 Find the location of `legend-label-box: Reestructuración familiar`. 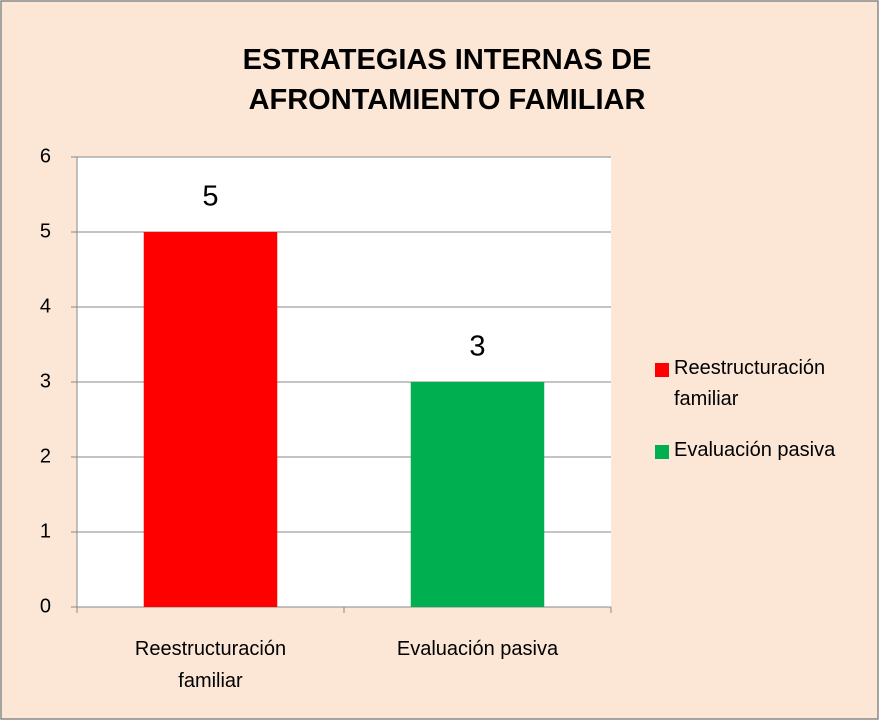

legend-label-box: Reestructuración familiar is located at coordinates (750, 383).